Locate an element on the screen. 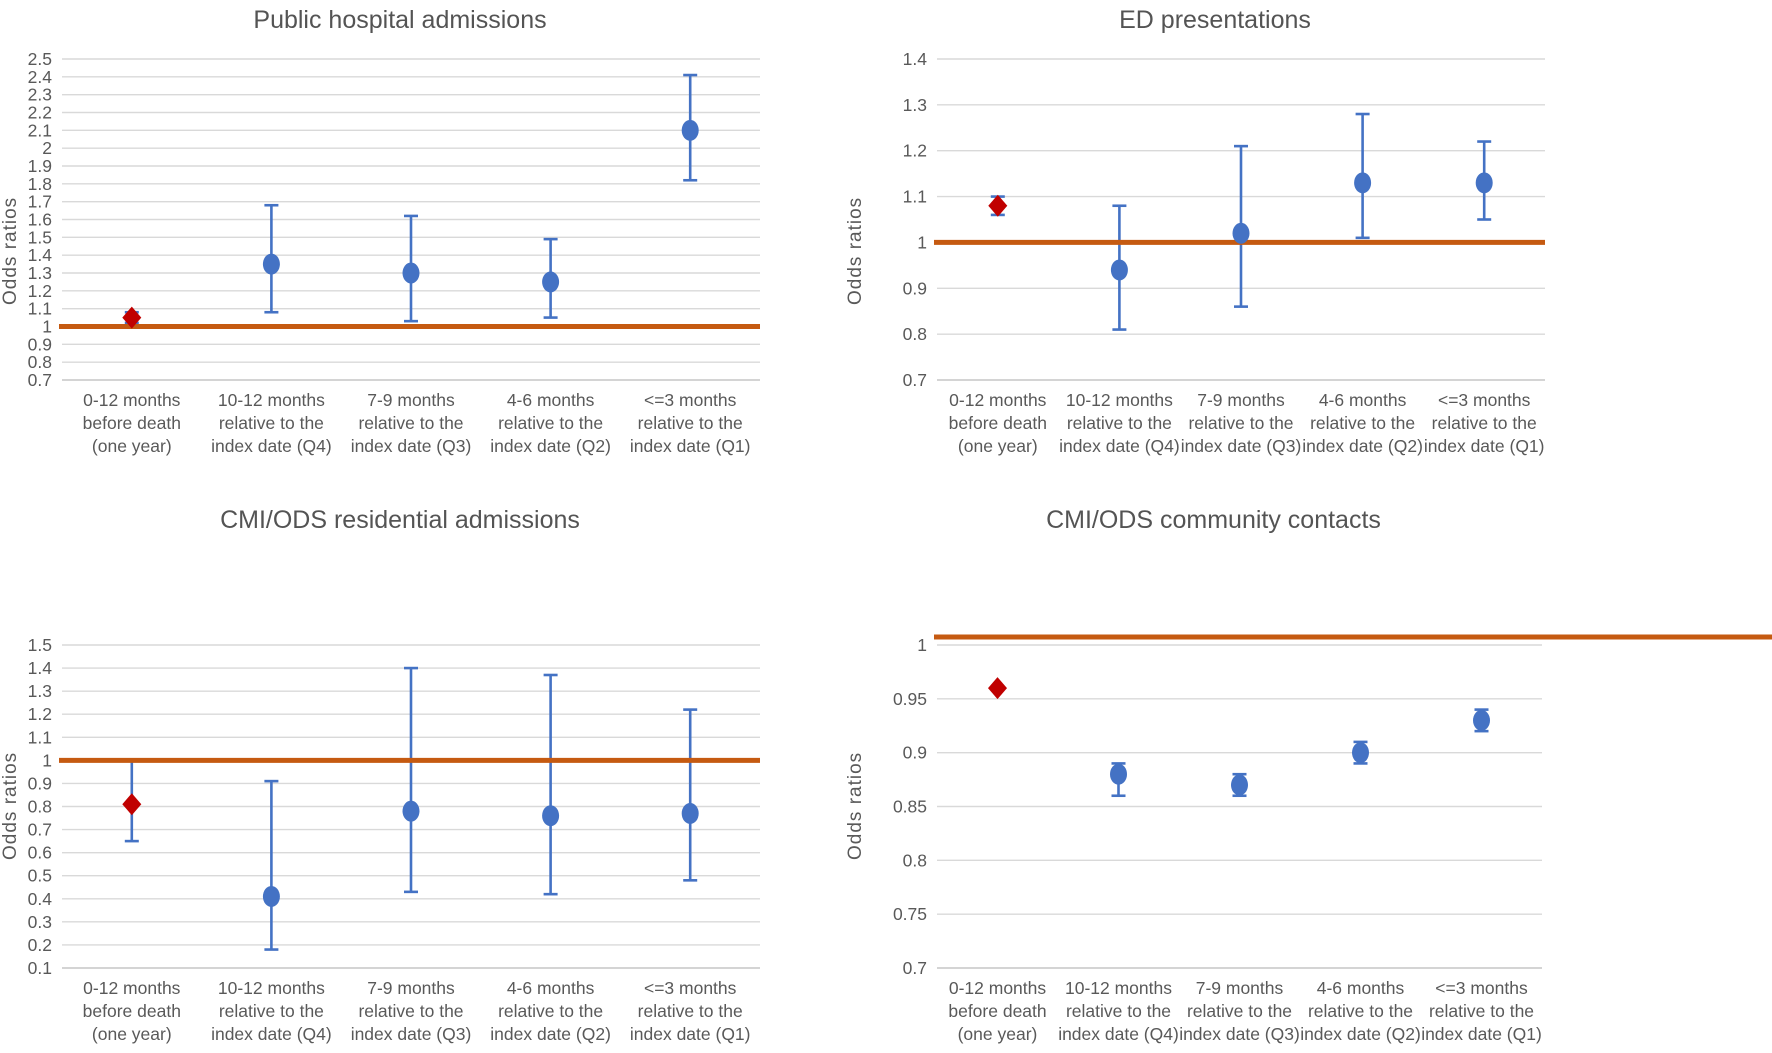  y-tick-label: 1.2 is located at coordinates (40, 714).